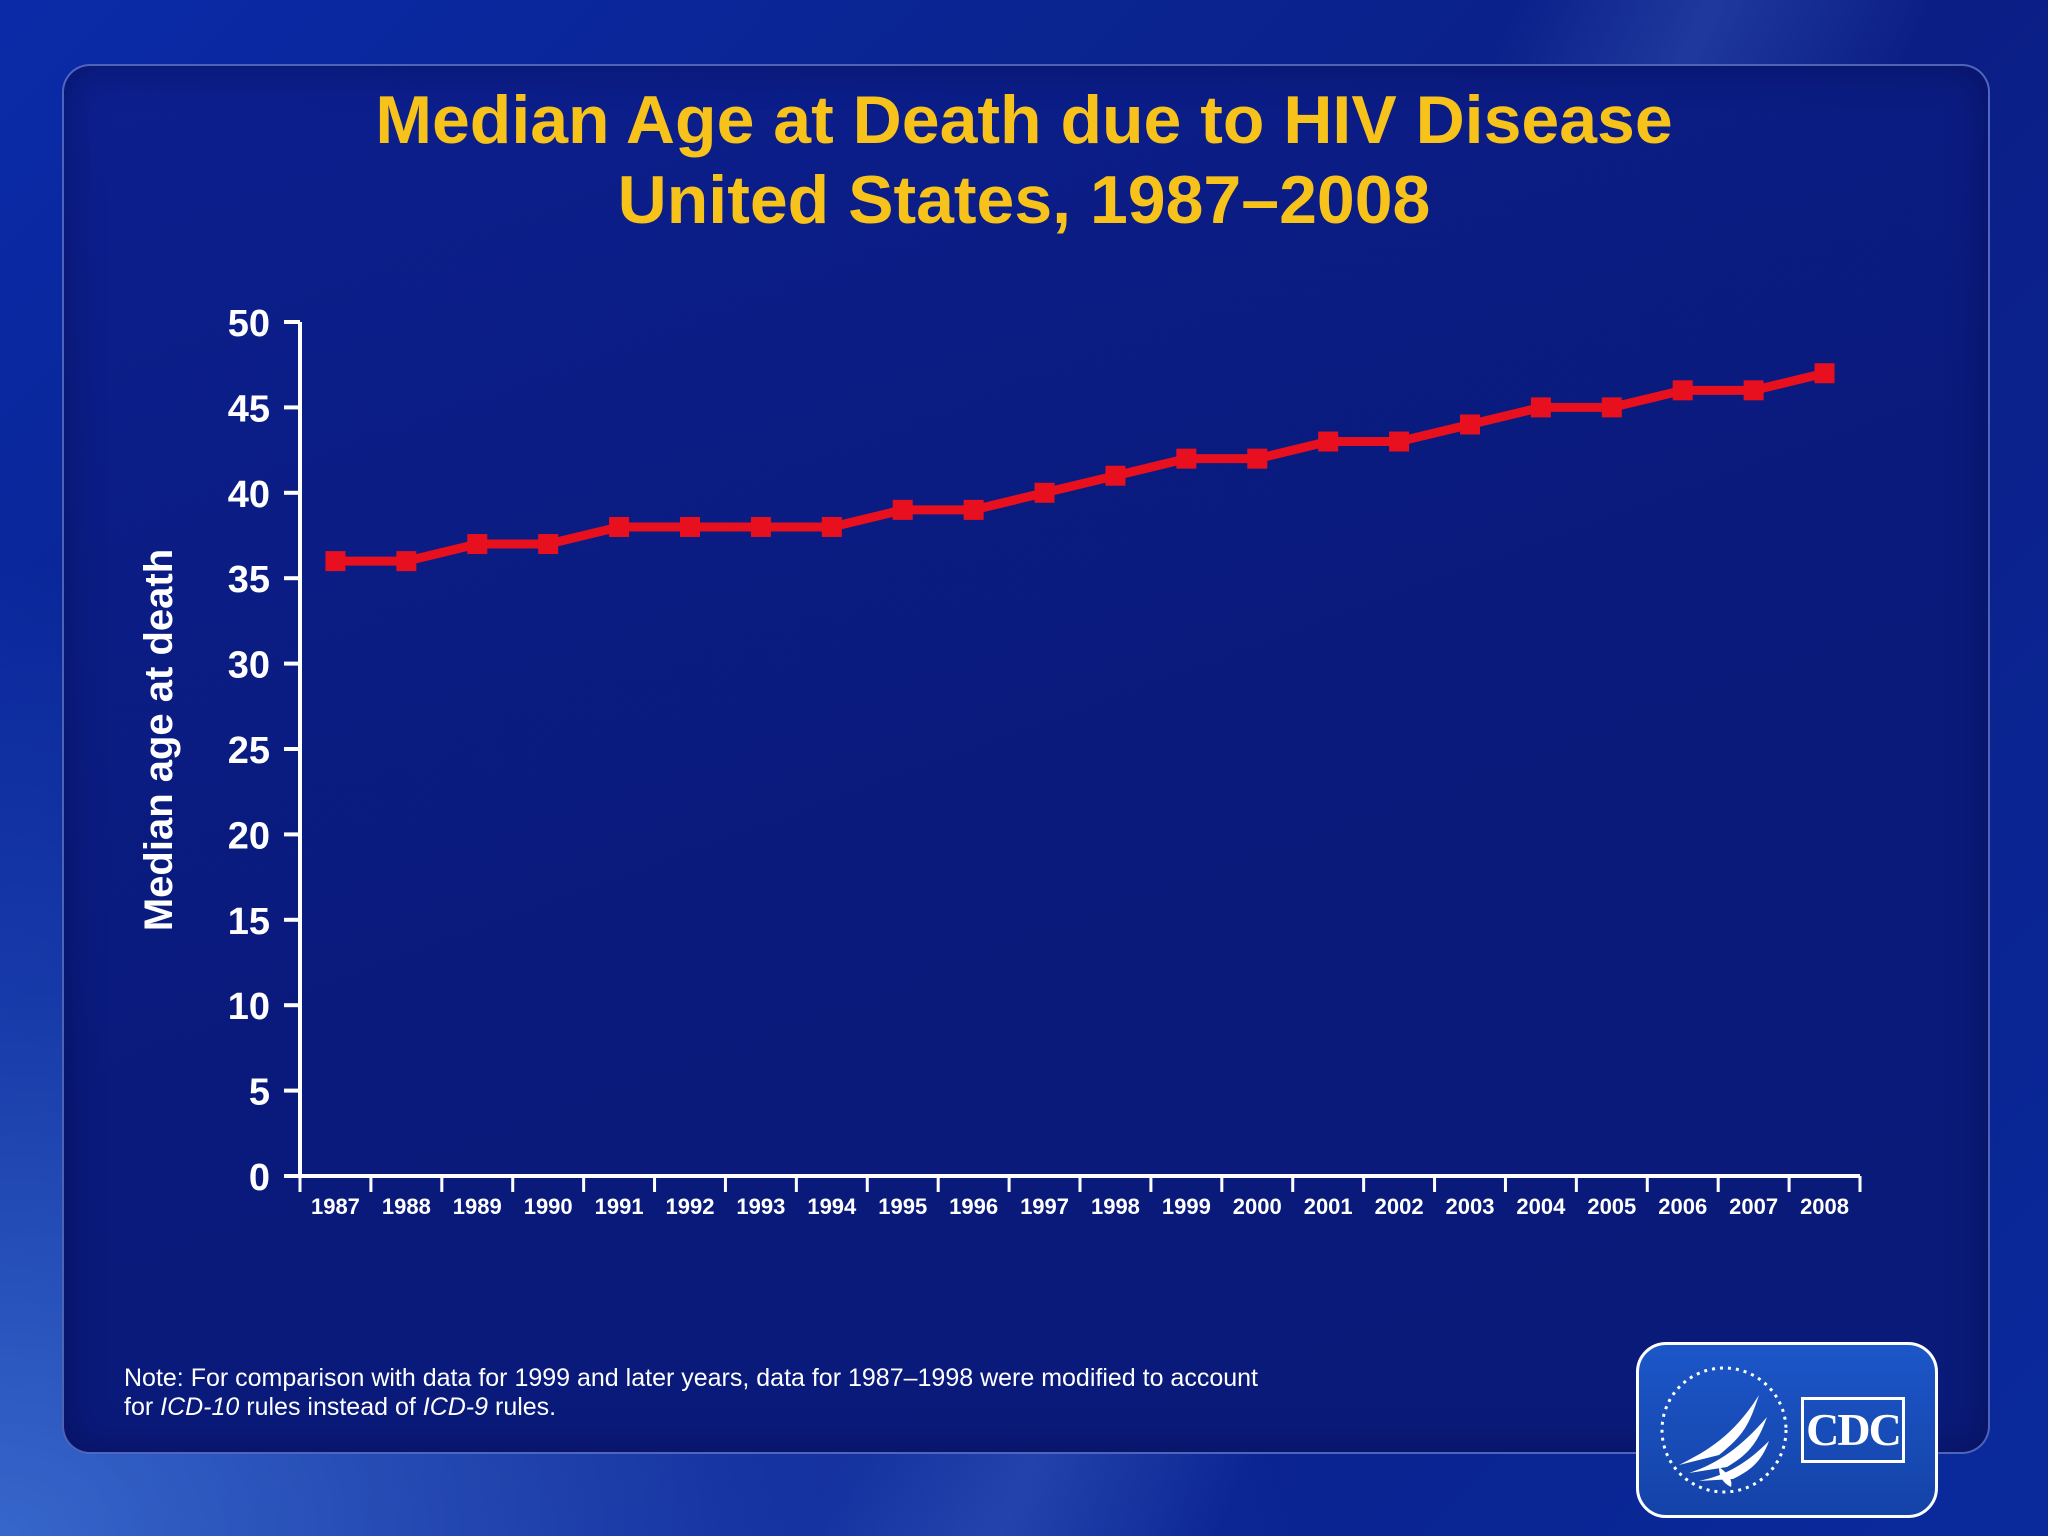  Describe the element at coordinates (1753, 1206) in the screenshot. I see `x-tick-label: 2007` at that location.